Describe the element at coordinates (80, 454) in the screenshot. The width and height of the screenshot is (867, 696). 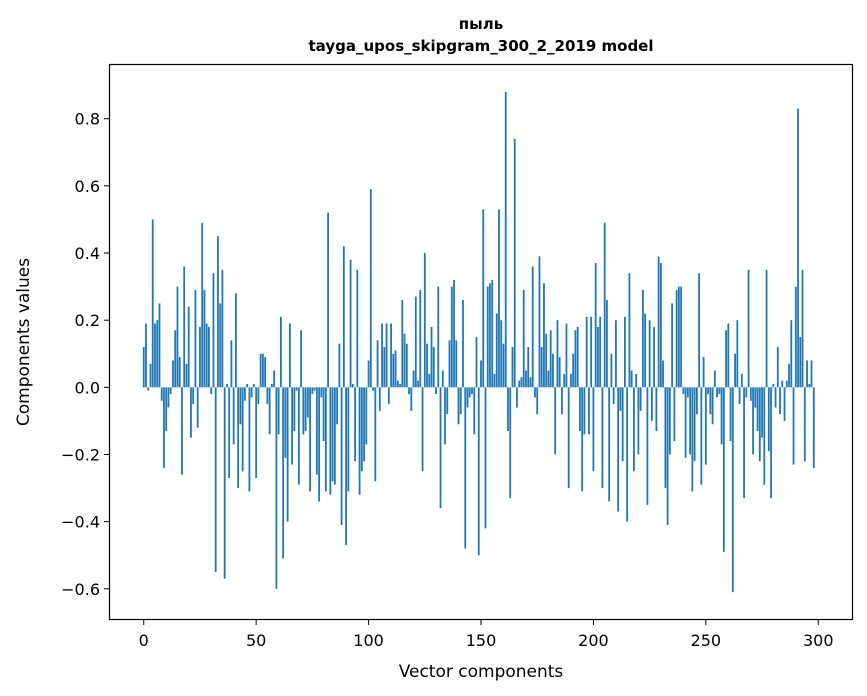
I see `y-tick-label: −0.2` at that location.